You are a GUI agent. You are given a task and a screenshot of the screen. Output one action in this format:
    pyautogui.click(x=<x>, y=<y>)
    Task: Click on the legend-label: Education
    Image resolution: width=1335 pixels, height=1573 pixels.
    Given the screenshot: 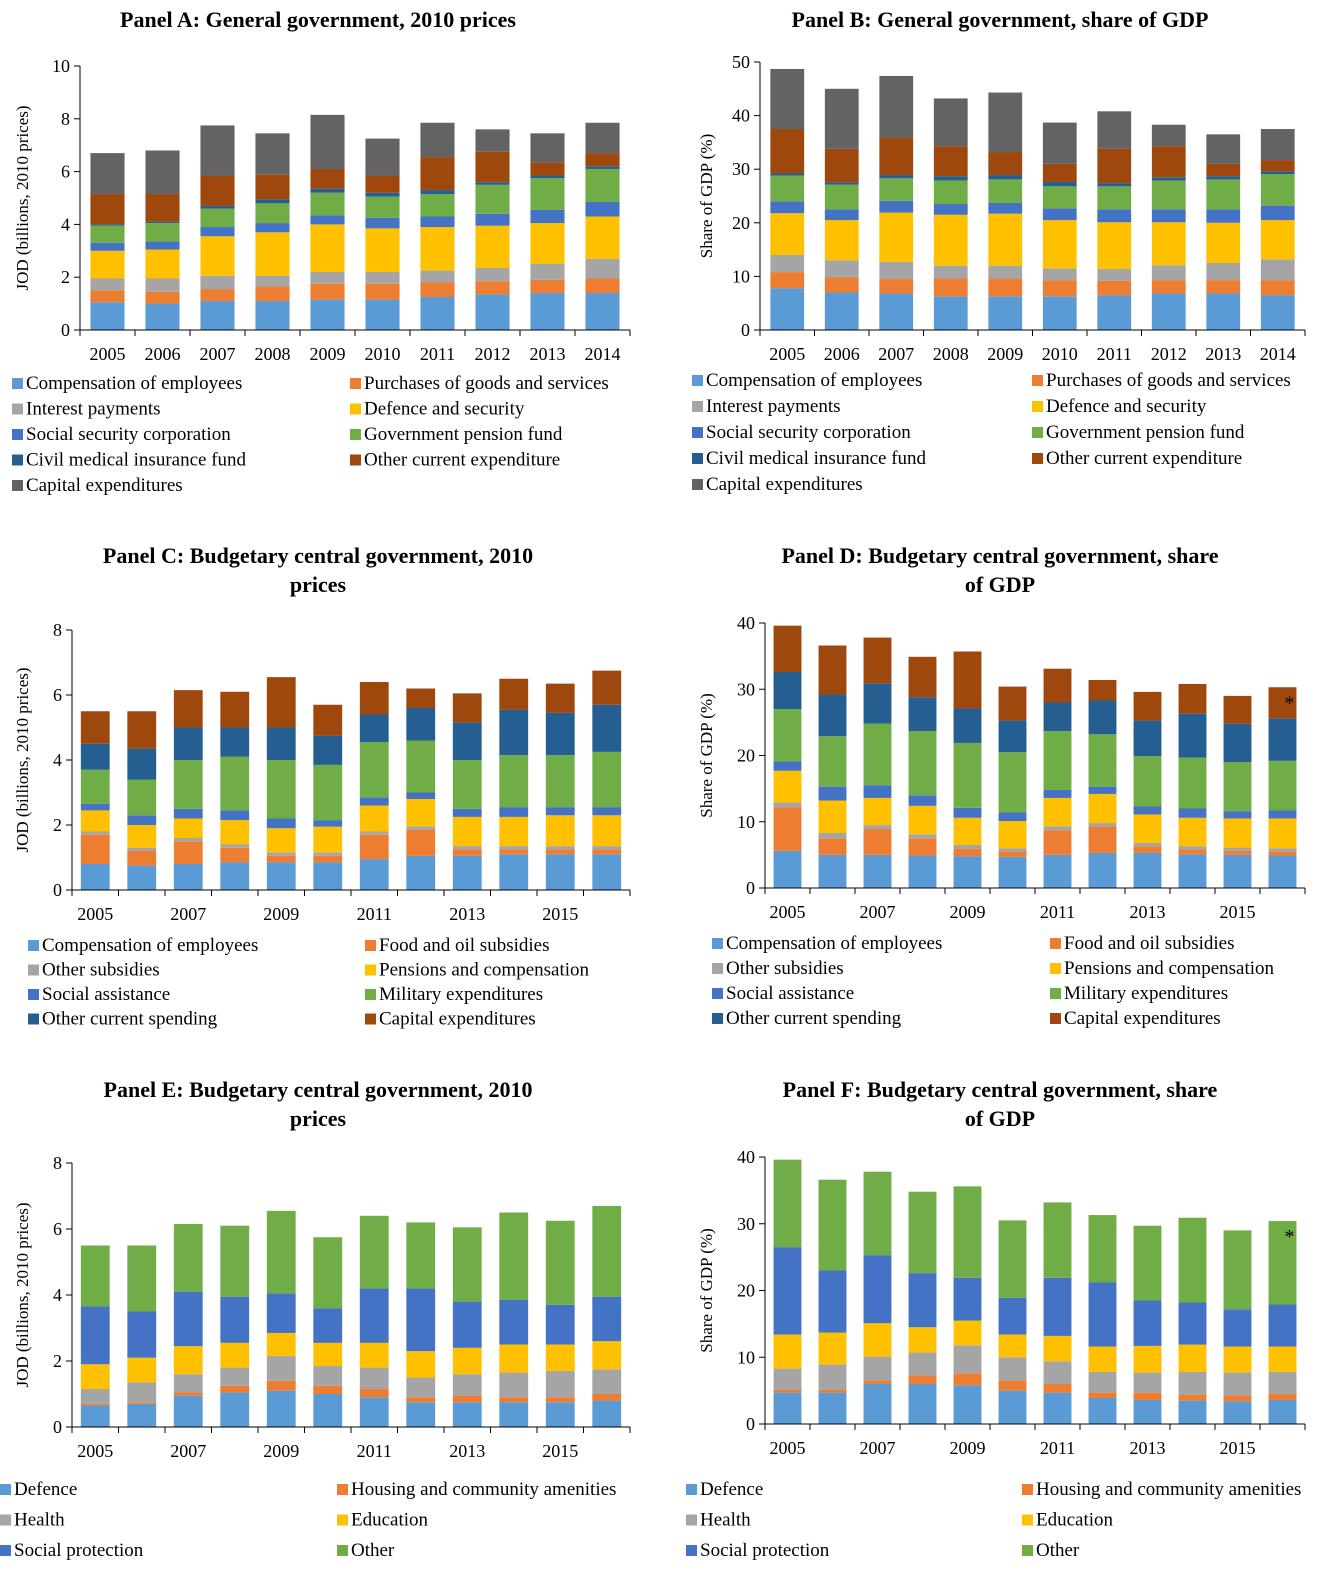 What is the action you would take?
    pyautogui.click(x=1075, y=1520)
    